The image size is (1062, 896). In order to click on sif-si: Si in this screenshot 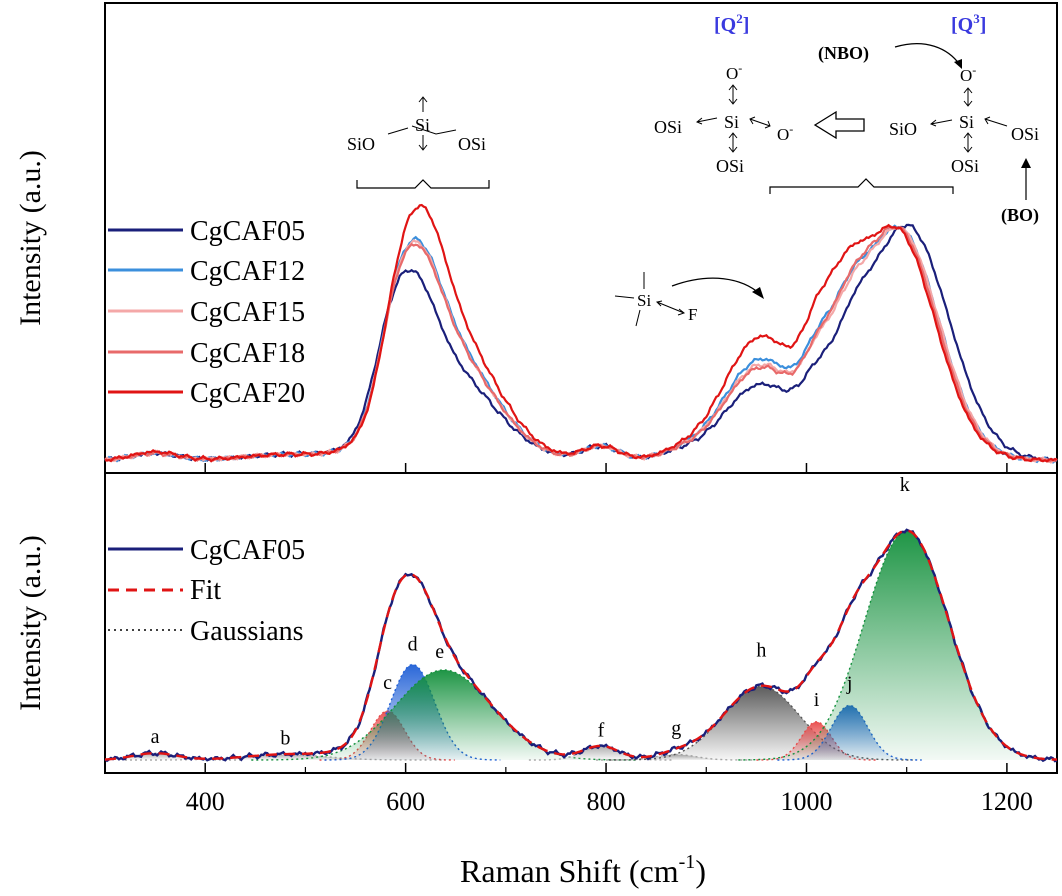, I will do `click(644, 300)`.